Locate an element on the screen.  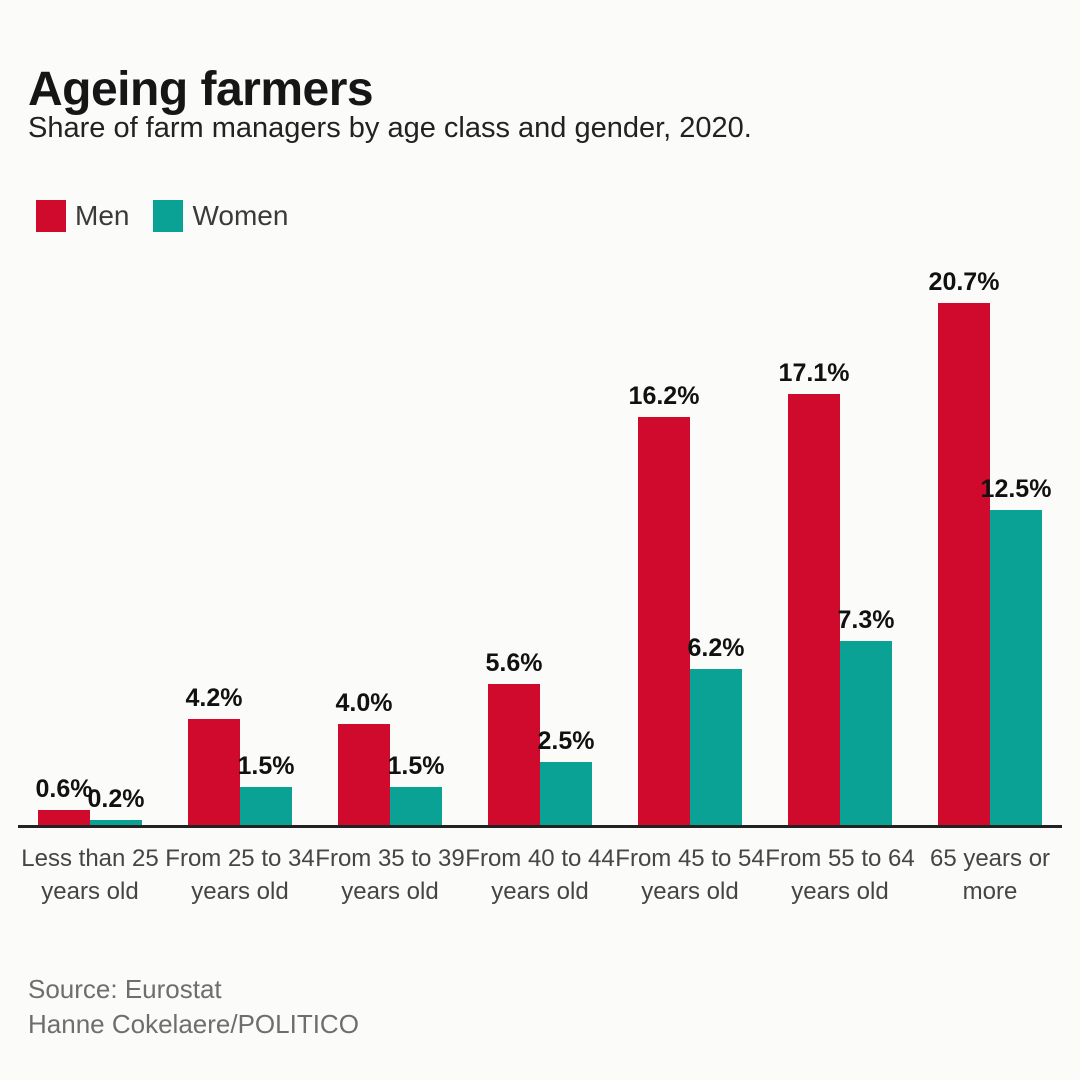
category-label-line: From 25 to 34 is located at coordinates (240, 858).